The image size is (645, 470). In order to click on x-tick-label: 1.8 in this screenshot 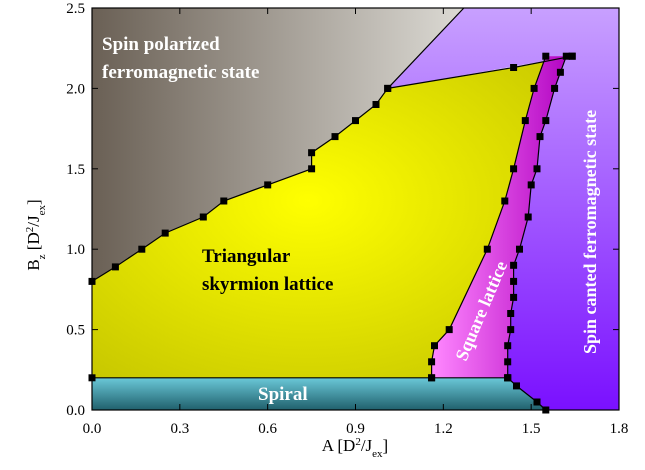, I will do `click(619, 429)`.